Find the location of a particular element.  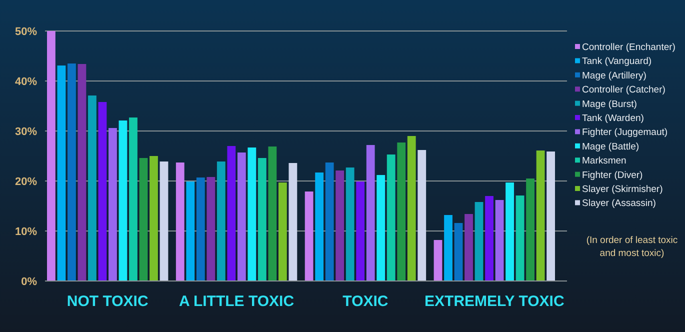

x-tick-label: EXTREMELY TOXIC is located at coordinates (494, 301).